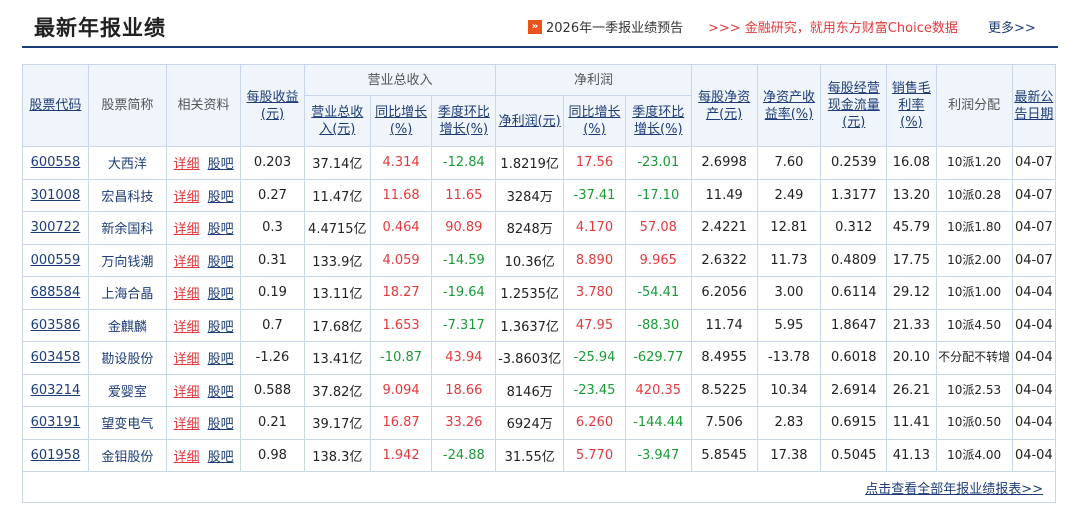 The width and height of the screenshot is (1080, 511). I want to click on col-date: 最新公告日期, so click(1034, 105).